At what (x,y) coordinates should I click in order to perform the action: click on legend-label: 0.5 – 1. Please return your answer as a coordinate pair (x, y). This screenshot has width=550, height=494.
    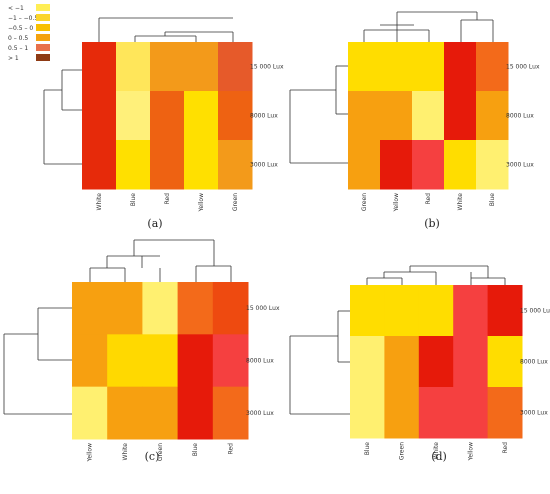
    Looking at the image, I should click on (18, 48).